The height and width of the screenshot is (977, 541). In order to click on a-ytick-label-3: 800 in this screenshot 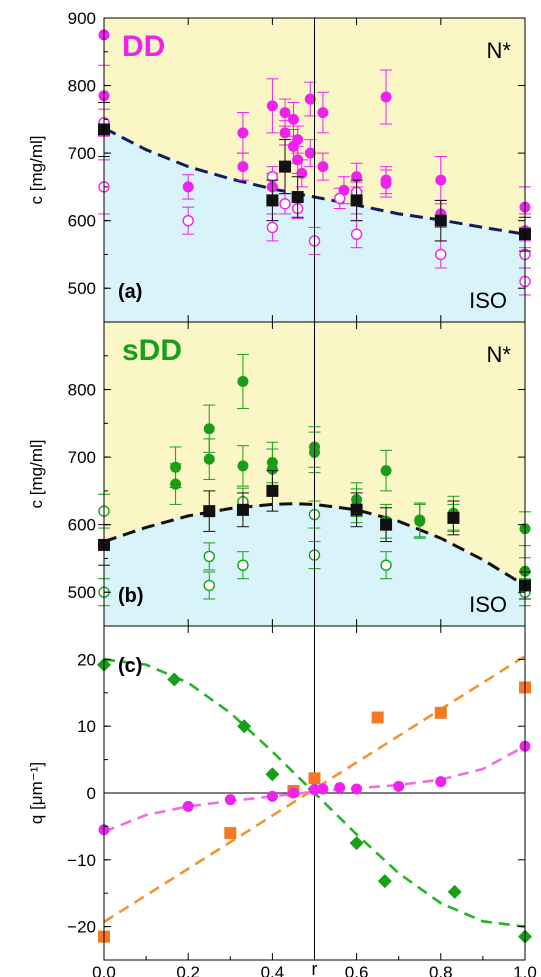, I will do `click(82, 86)`.